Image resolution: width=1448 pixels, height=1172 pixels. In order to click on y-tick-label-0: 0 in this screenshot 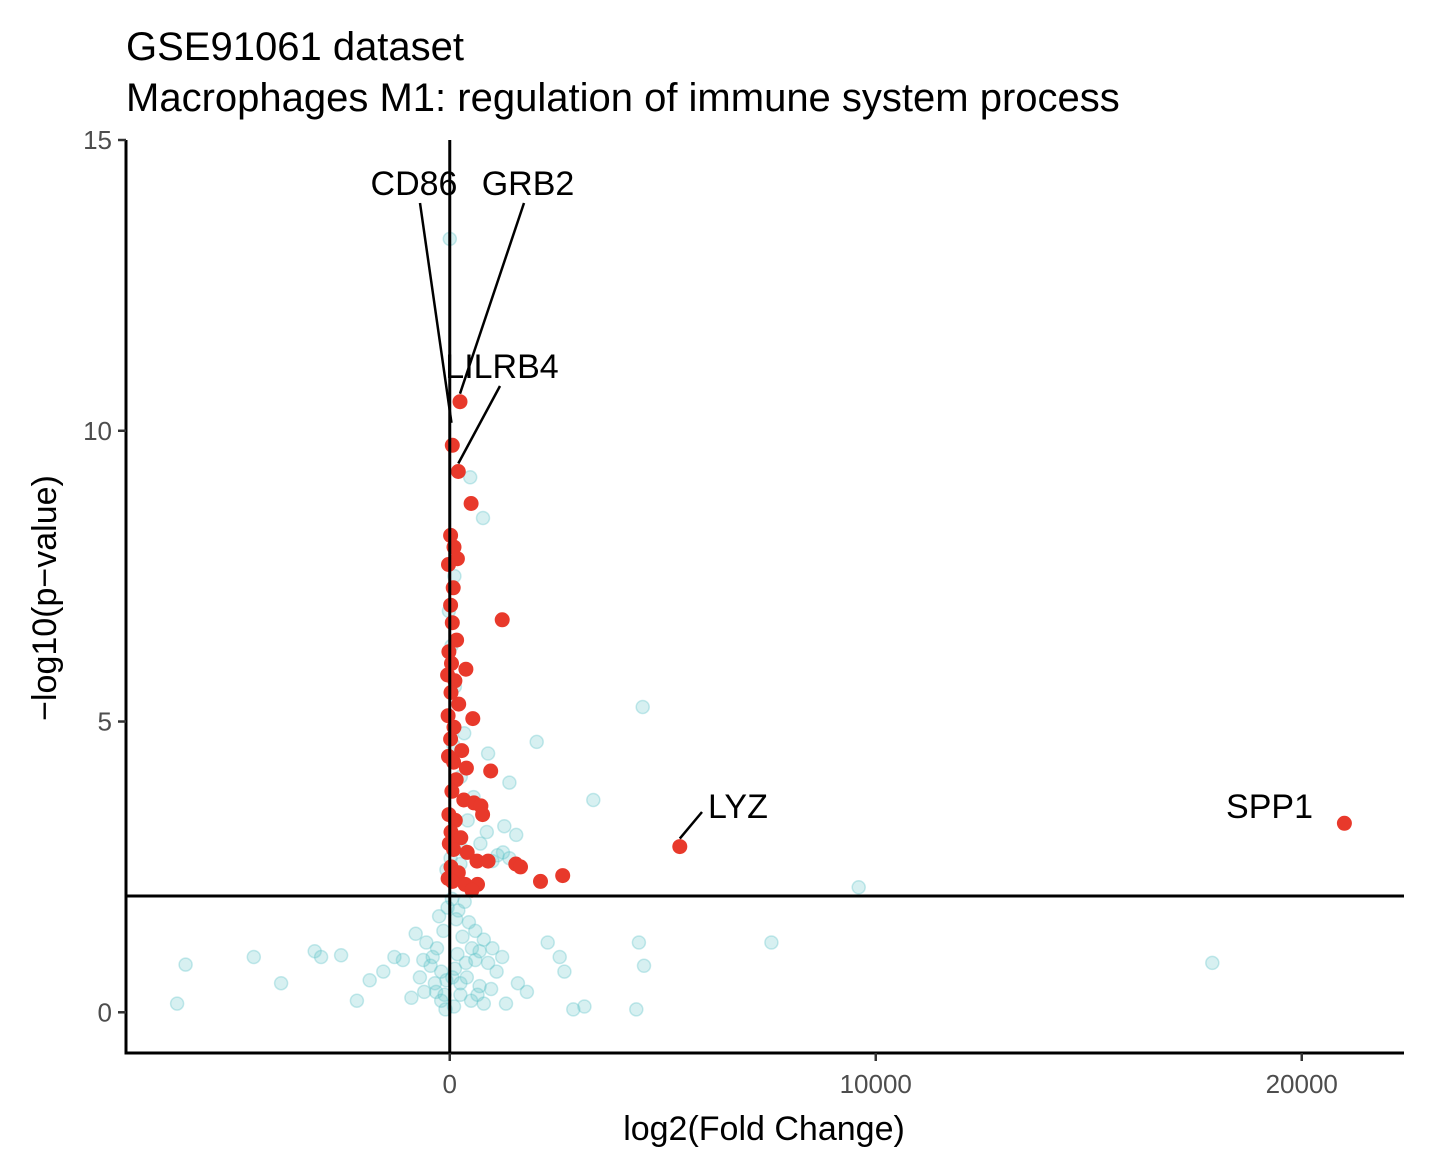, I will do `click(105, 1012)`.